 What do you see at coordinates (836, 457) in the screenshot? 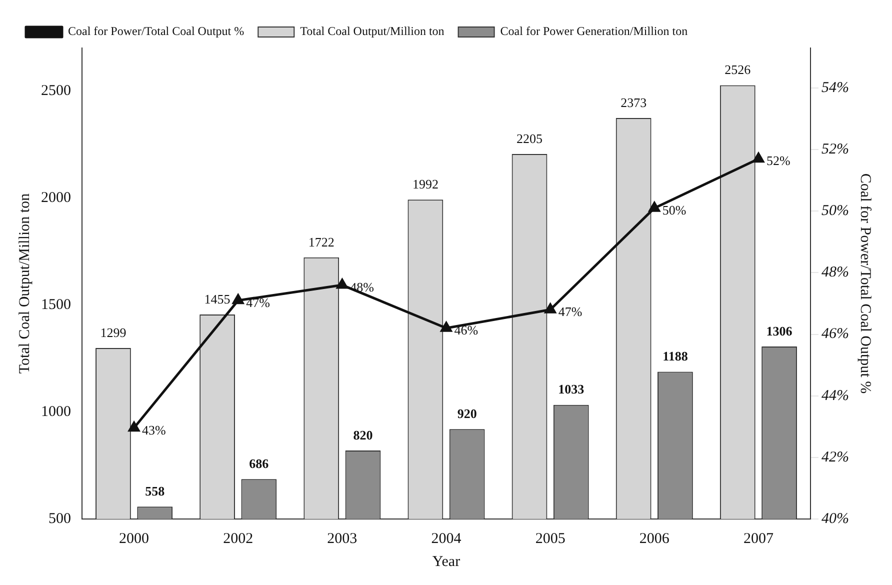
I see `y2-tick-label: 42%` at bounding box center [836, 457].